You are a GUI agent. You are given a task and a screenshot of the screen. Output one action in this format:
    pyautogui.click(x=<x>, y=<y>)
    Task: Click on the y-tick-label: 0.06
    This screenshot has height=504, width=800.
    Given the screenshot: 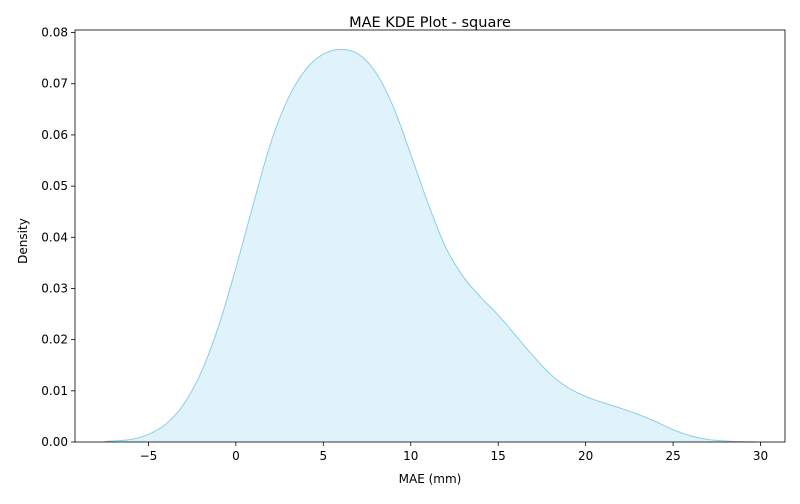 What is the action you would take?
    pyautogui.click(x=54, y=135)
    